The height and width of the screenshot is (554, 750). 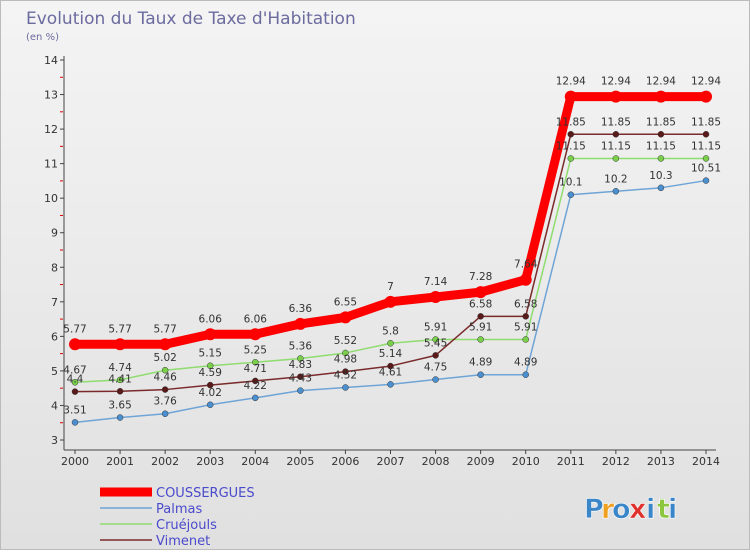 What do you see at coordinates (54, 267) in the screenshot?
I see `y-tick-label: 8` at bounding box center [54, 267].